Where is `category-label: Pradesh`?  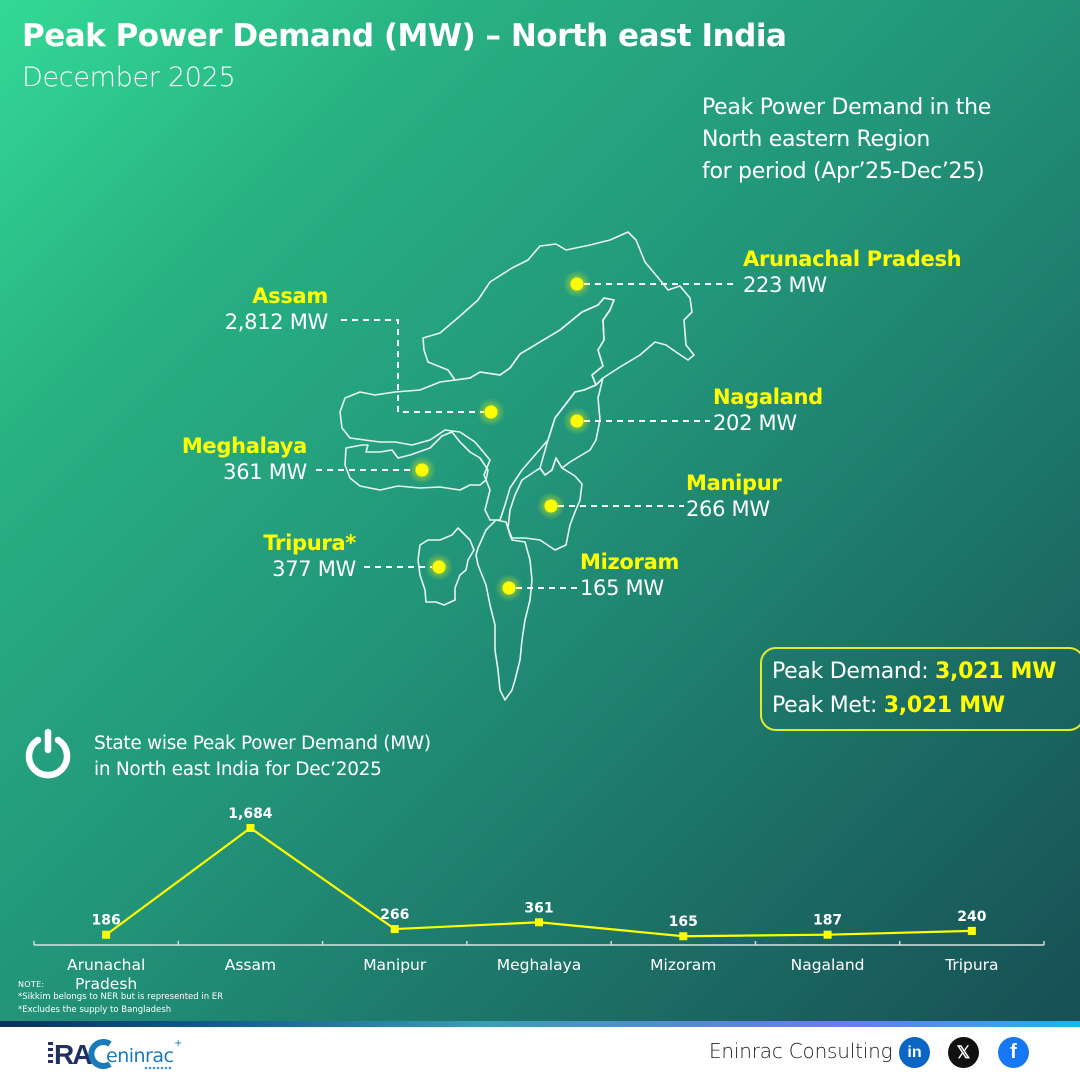 category-label: Pradesh is located at coordinates (106, 984).